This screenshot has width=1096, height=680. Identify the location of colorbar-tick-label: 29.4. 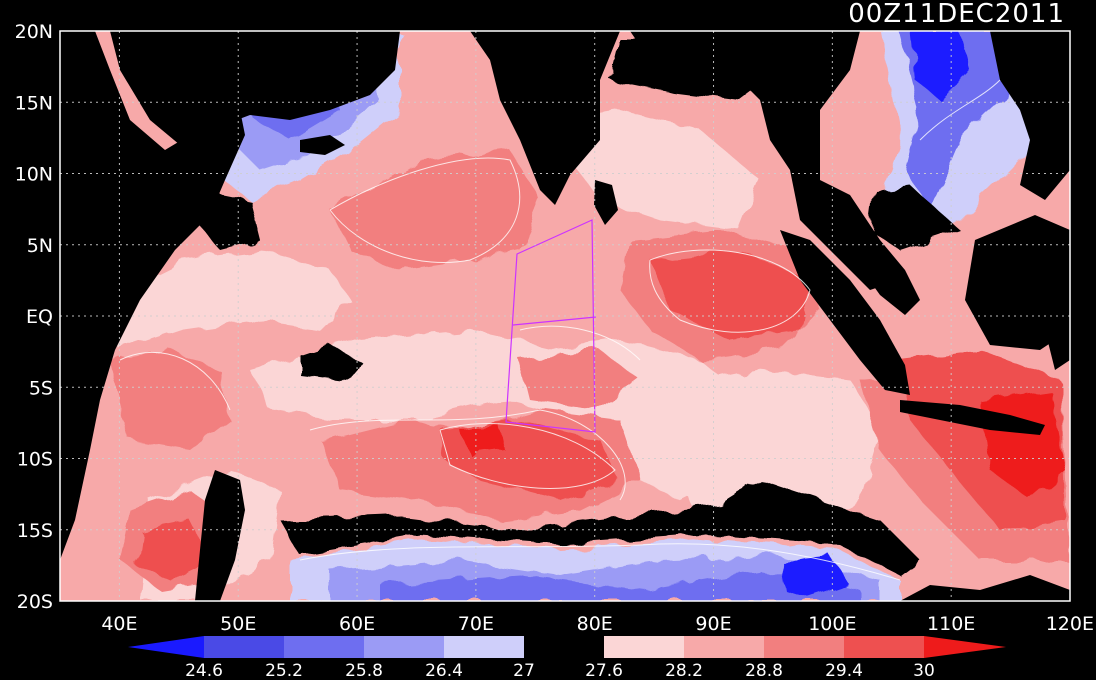
(844, 670).